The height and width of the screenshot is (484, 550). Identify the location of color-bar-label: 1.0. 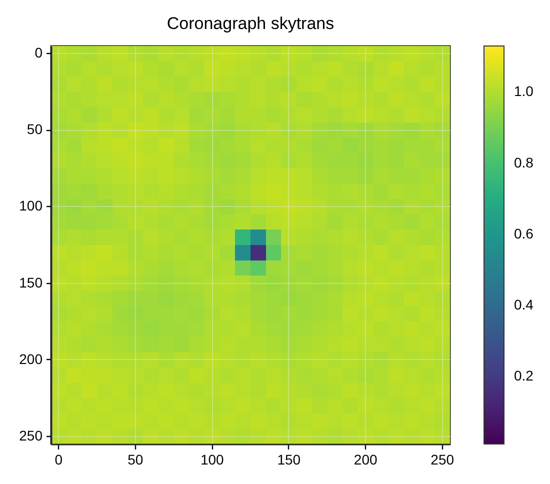
(524, 91).